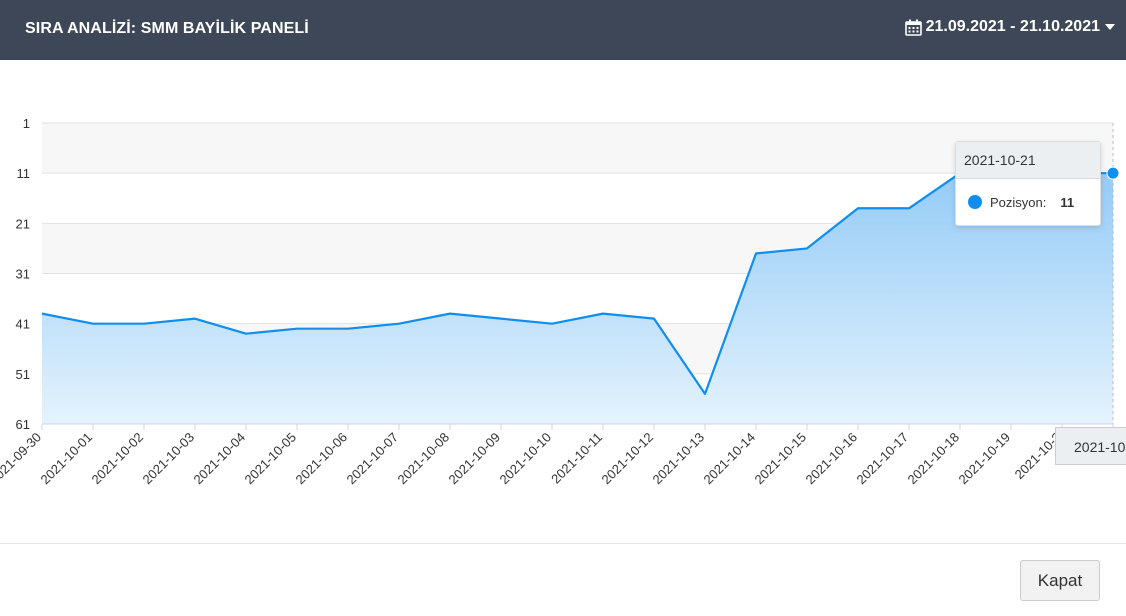 The height and width of the screenshot is (616, 1126). What do you see at coordinates (913, 27) in the screenshot?
I see `calendar-icon` at bounding box center [913, 27].